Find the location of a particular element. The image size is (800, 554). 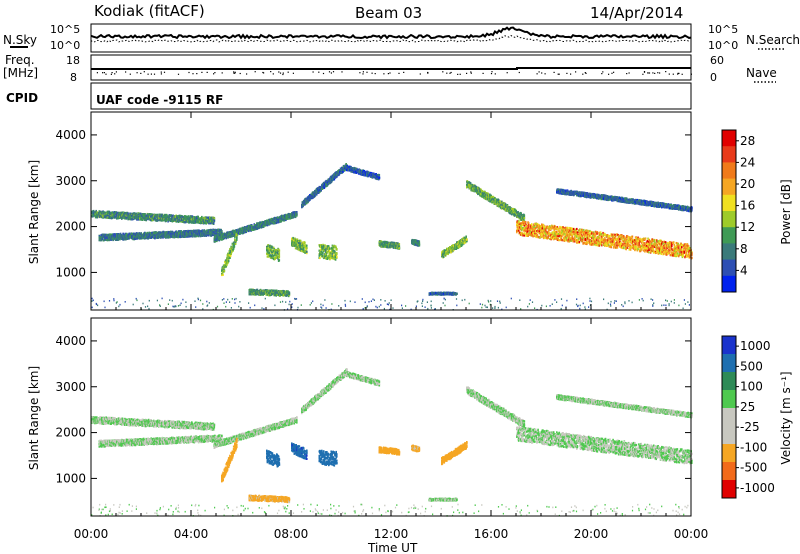

freq-panel: Freq. [MHz] 18 8 60 0 Nave is located at coordinates (390, 68).